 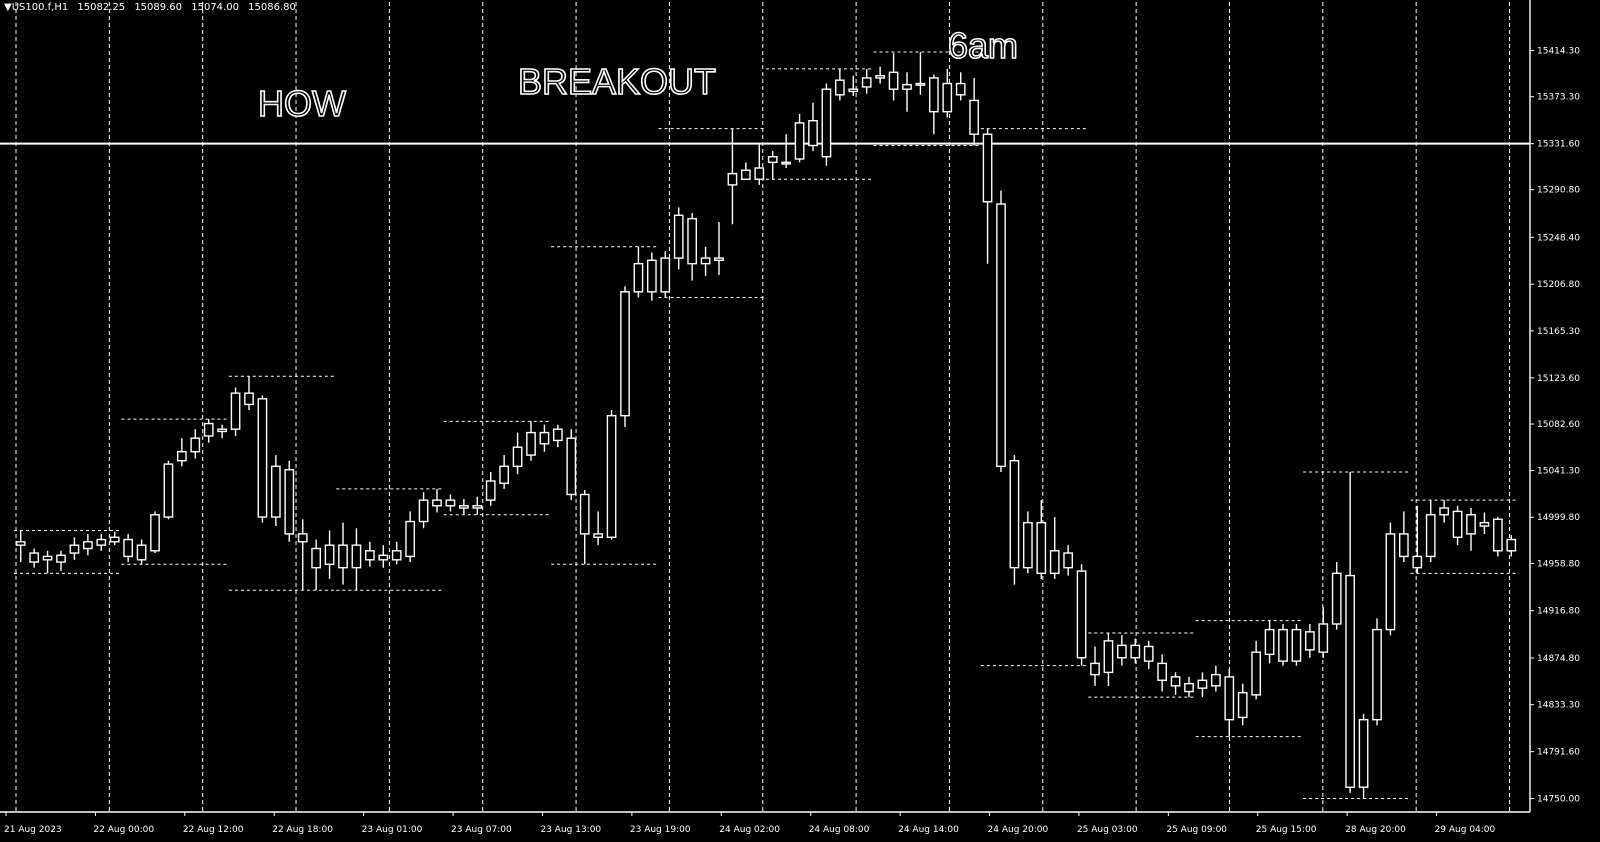 What do you see at coordinates (1558, 472) in the screenshot?
I see `price-tick-label: 15041.30` at bounding box center [1558, 472].